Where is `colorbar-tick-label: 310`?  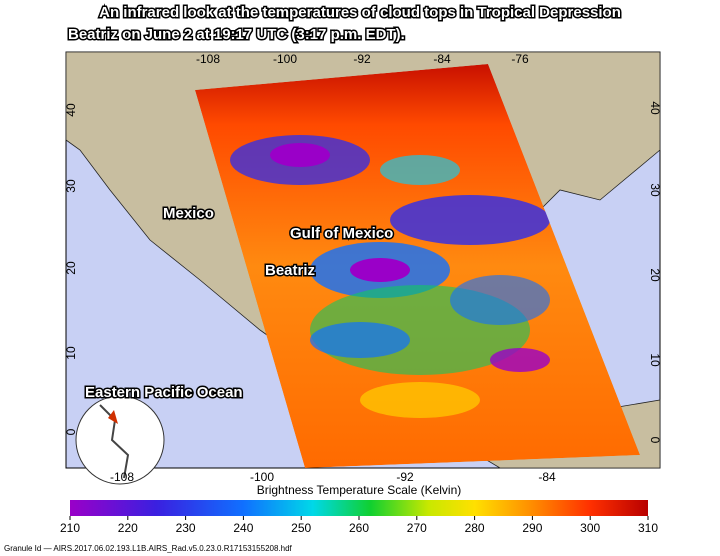 colorbar-tick-label: 310 is located at coordinates (648, 528).